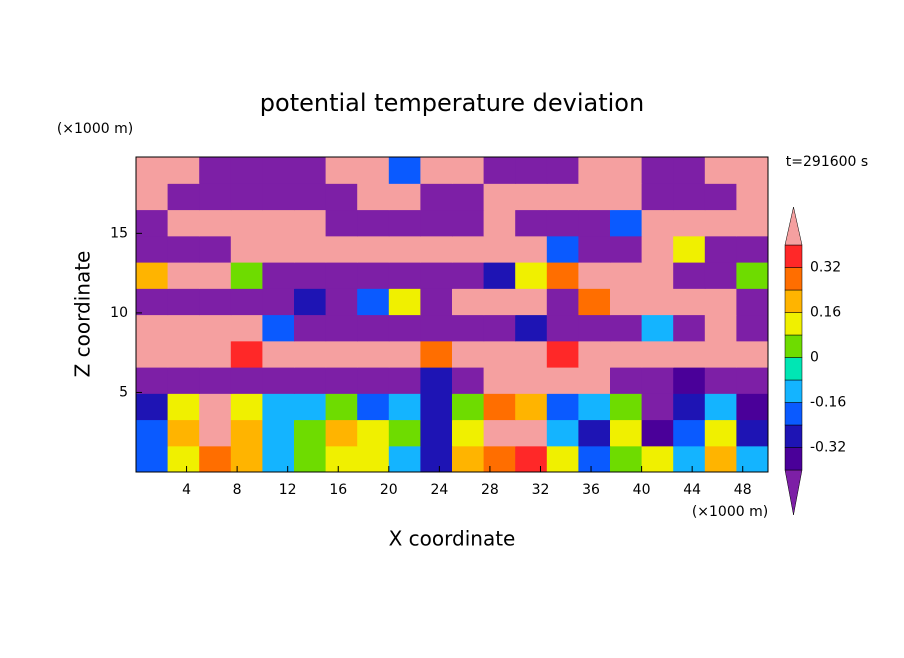 The image size is (904, 658). What do you see at coordinates (591, 490) in the screenshot?
I see `x-tick-label: 36` at bounding box center [591, 490].